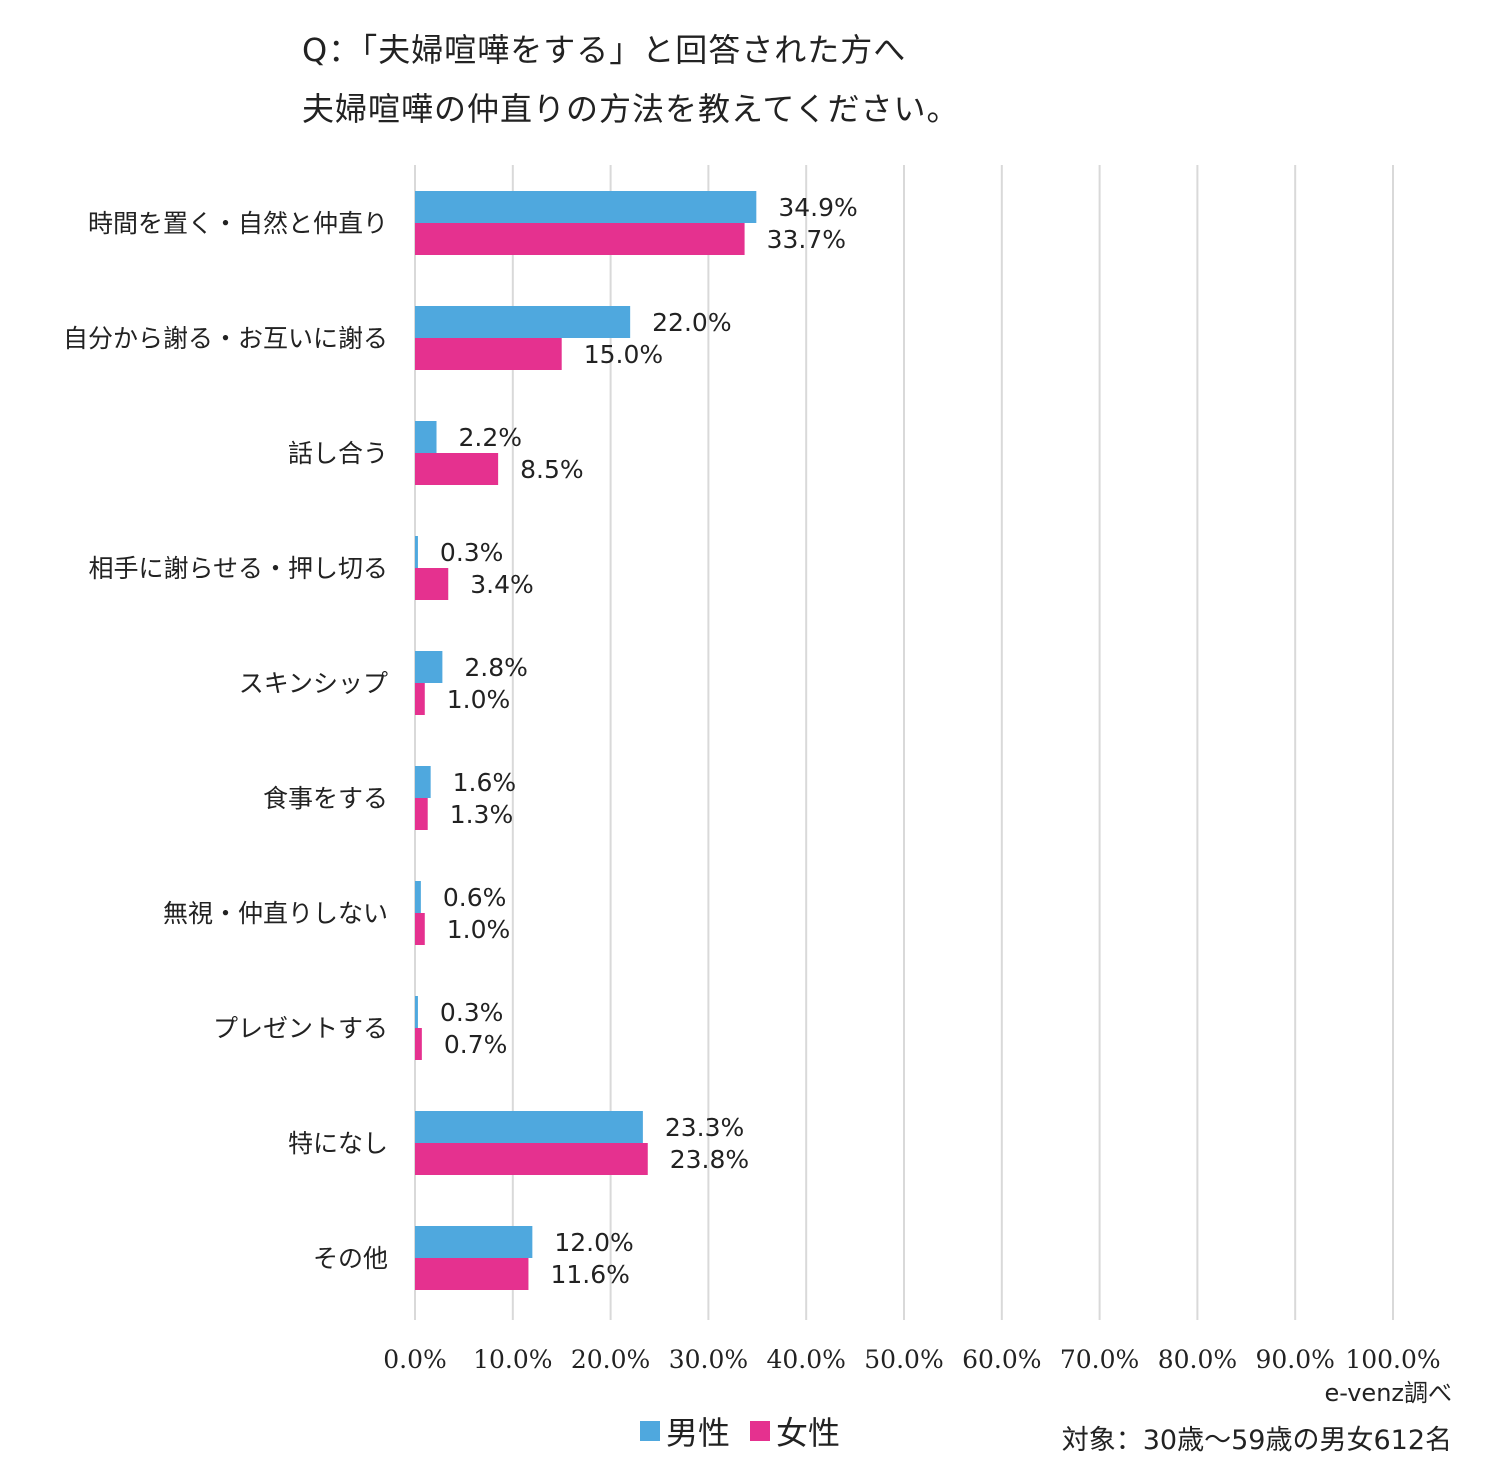 The image size is (1494, 1470). Describe the element at coordinates (623, 354) in the screenshot. I see `data-label-female: 15.0%` at that location.